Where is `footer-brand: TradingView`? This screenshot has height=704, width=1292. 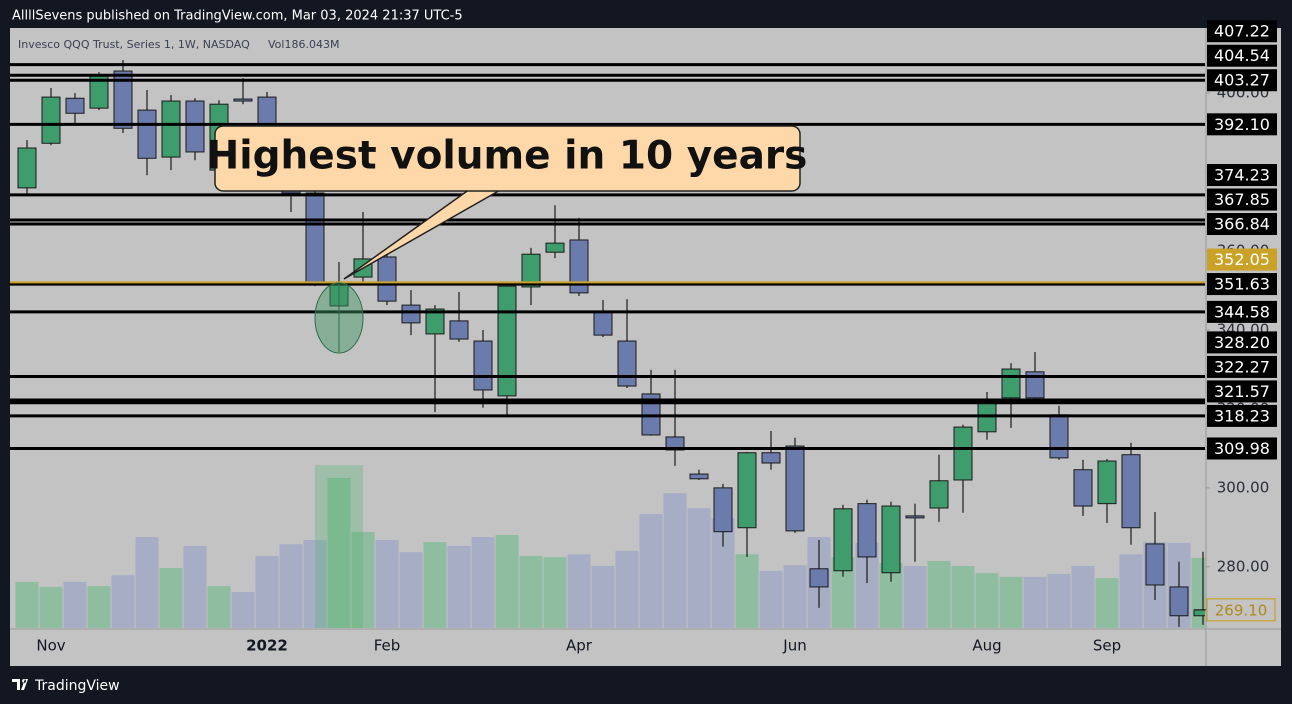 footer-brand: TradingView is located at coordinates (77, 686).